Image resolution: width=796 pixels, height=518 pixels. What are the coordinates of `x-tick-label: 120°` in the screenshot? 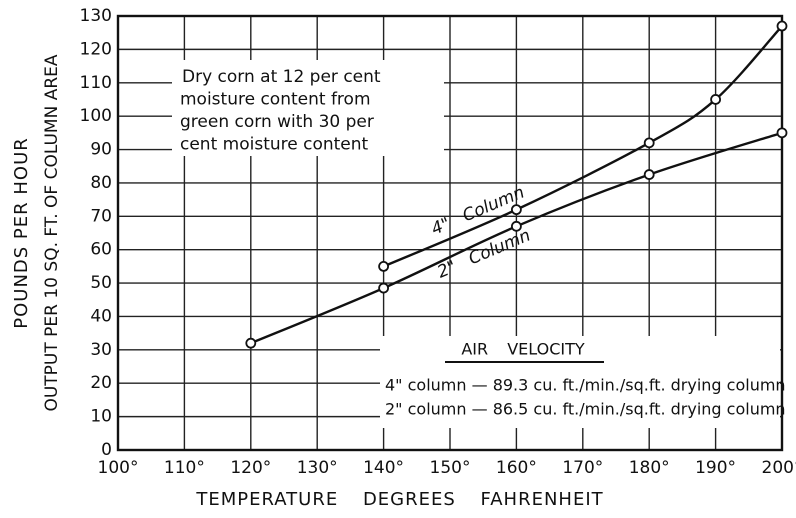 It's located at (250, 468).